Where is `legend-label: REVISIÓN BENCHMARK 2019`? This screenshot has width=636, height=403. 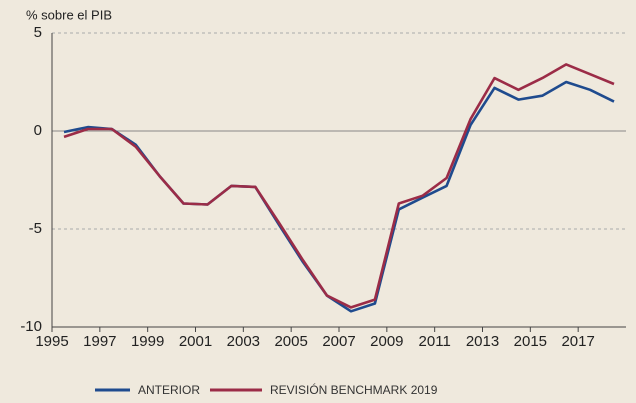
legend-label: REVISIÓN BENCHMARK 2019 is located at coordinates (354, 389).